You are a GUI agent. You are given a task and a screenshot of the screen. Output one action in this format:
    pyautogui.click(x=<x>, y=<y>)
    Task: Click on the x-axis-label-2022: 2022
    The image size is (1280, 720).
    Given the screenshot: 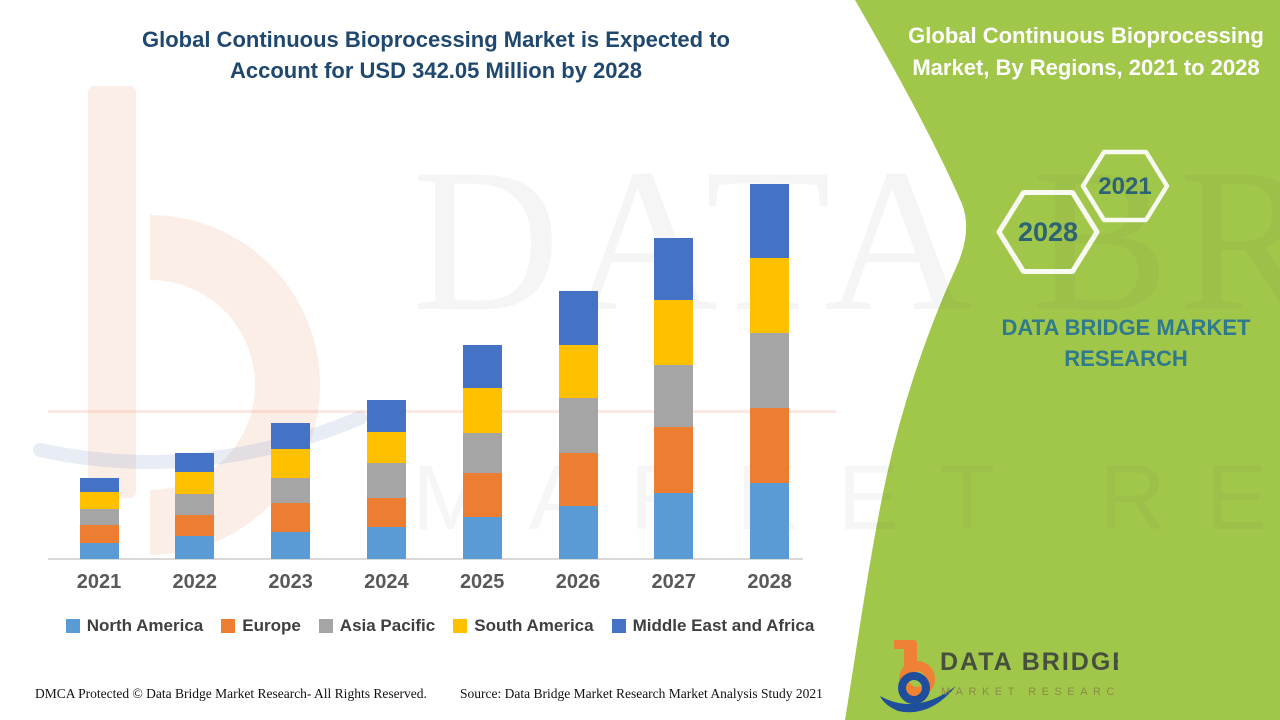 What is the action you would take?
    pyautogui.click(x=195, y=582)
    